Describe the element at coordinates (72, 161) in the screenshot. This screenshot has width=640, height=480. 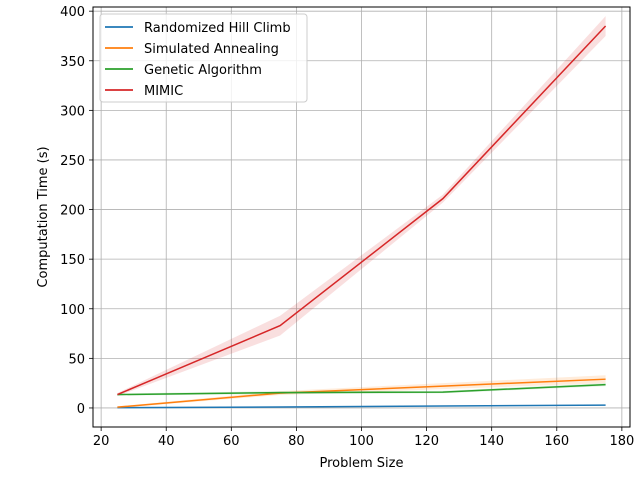
I see `y-tick-label: 250` at that location.